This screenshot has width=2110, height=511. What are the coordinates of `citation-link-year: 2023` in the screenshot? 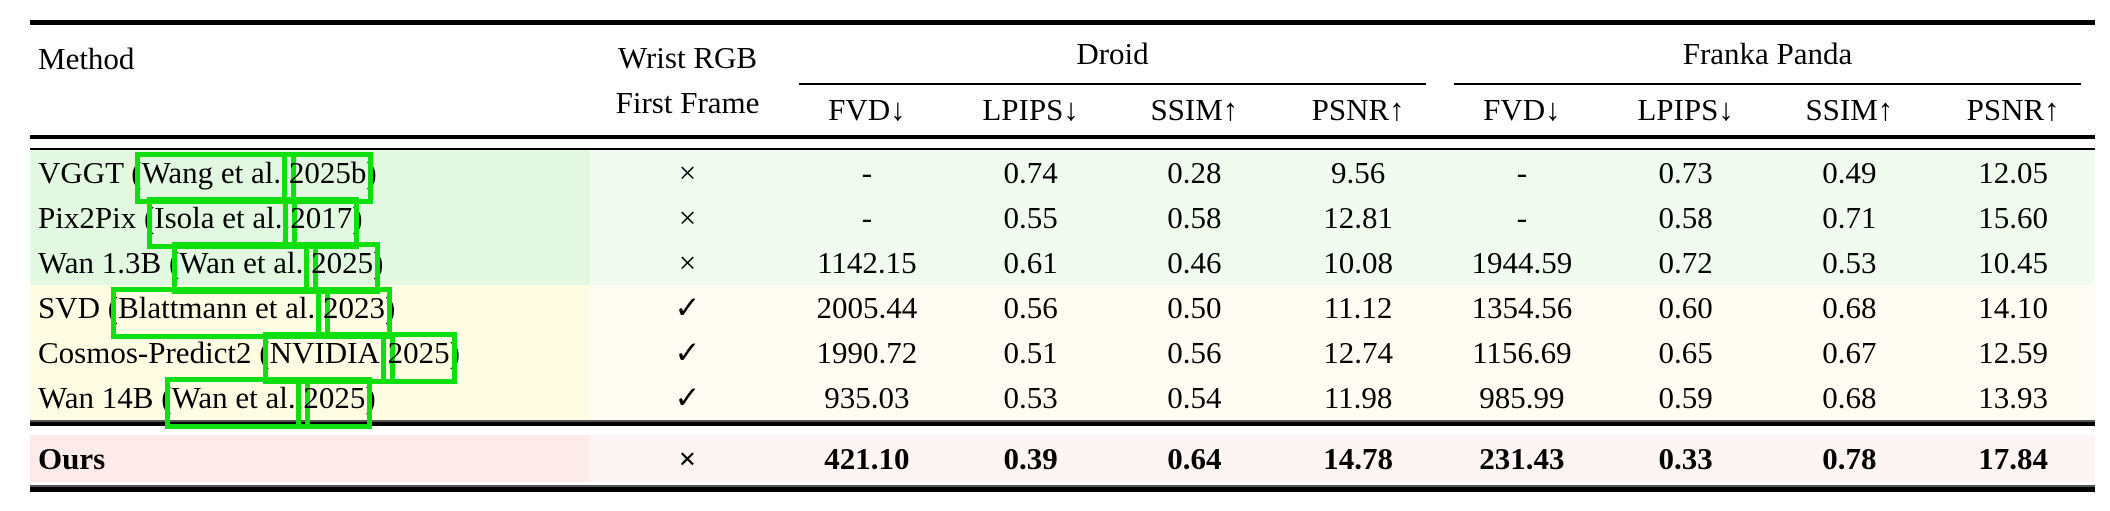 It's located at (353, 312).